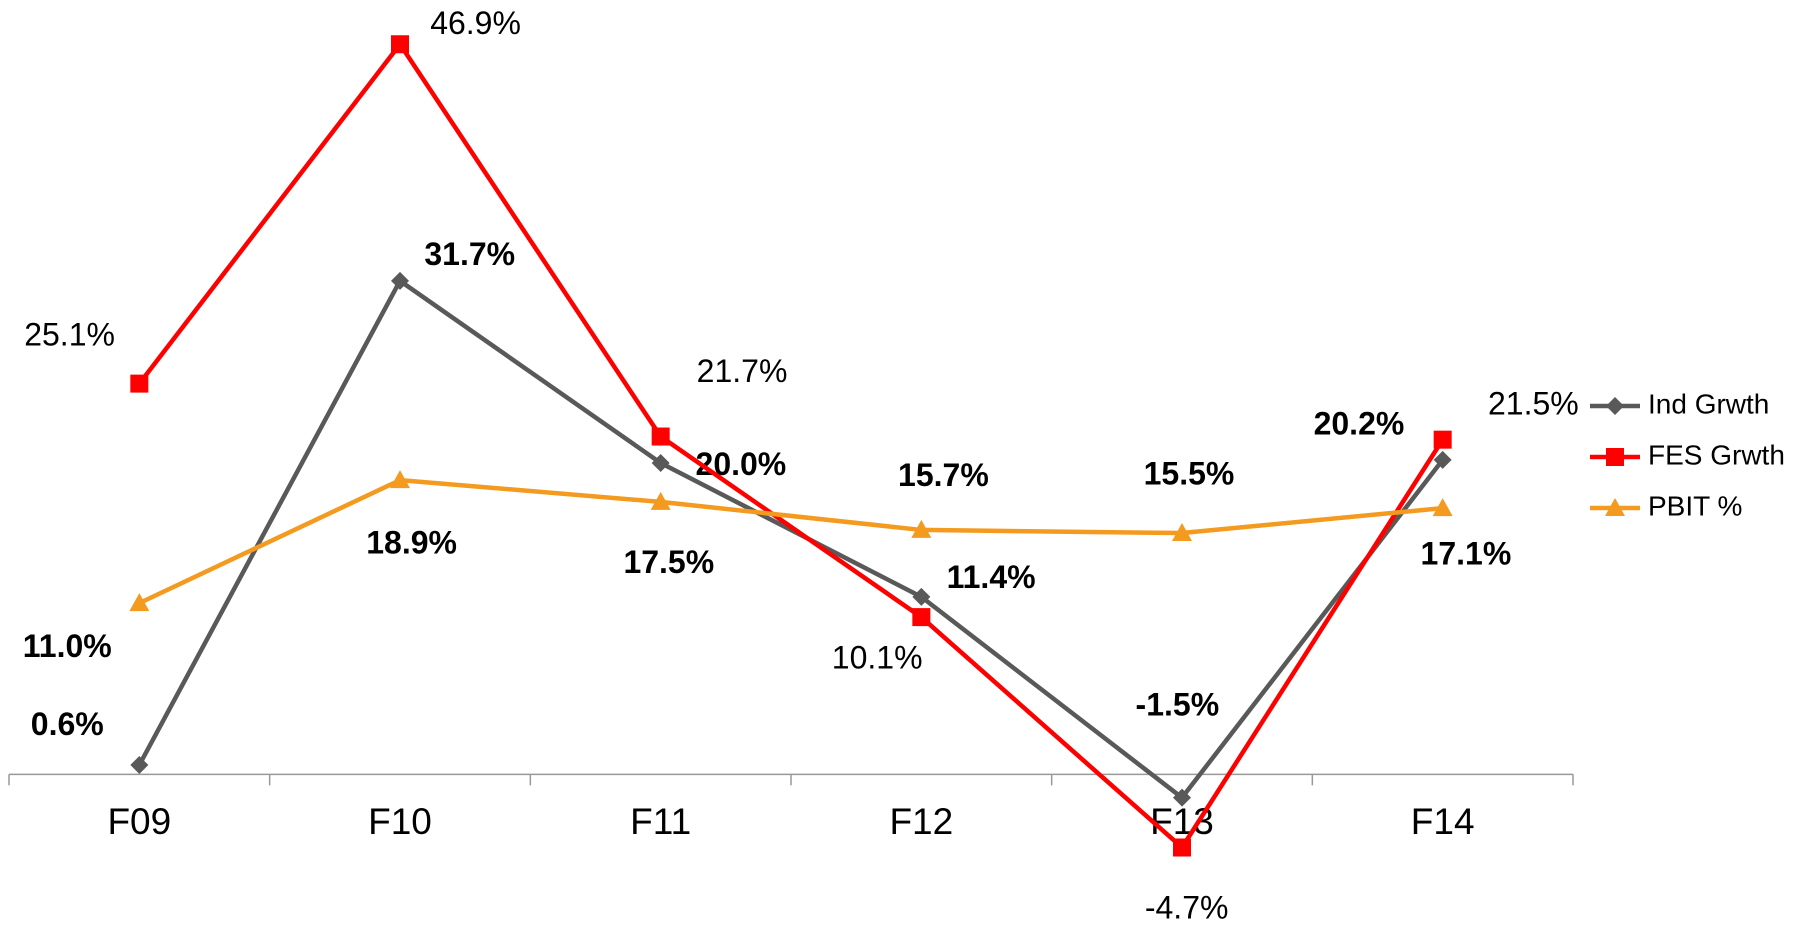 This screenshot has height=926, width=1816. What do you see at coordinates (741, 464) in the screenshot?
I see `data-label: 20.0%` at bounding box center [741, 464].